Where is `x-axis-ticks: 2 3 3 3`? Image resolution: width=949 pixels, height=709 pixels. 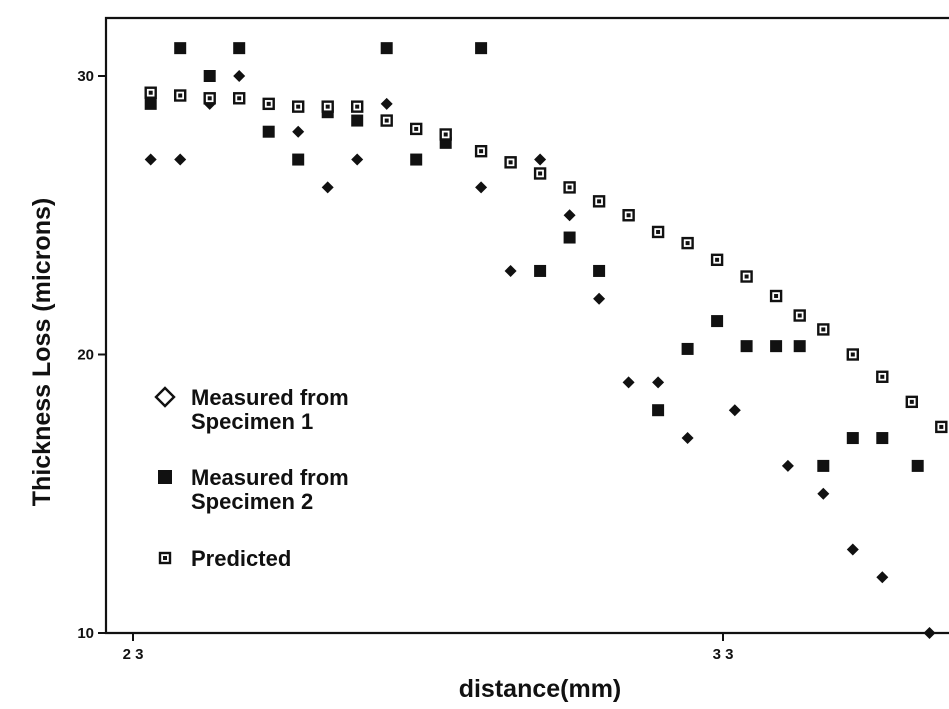 x-axis-ticks: 2 3 3 3 is located at coordinates (428, 648).